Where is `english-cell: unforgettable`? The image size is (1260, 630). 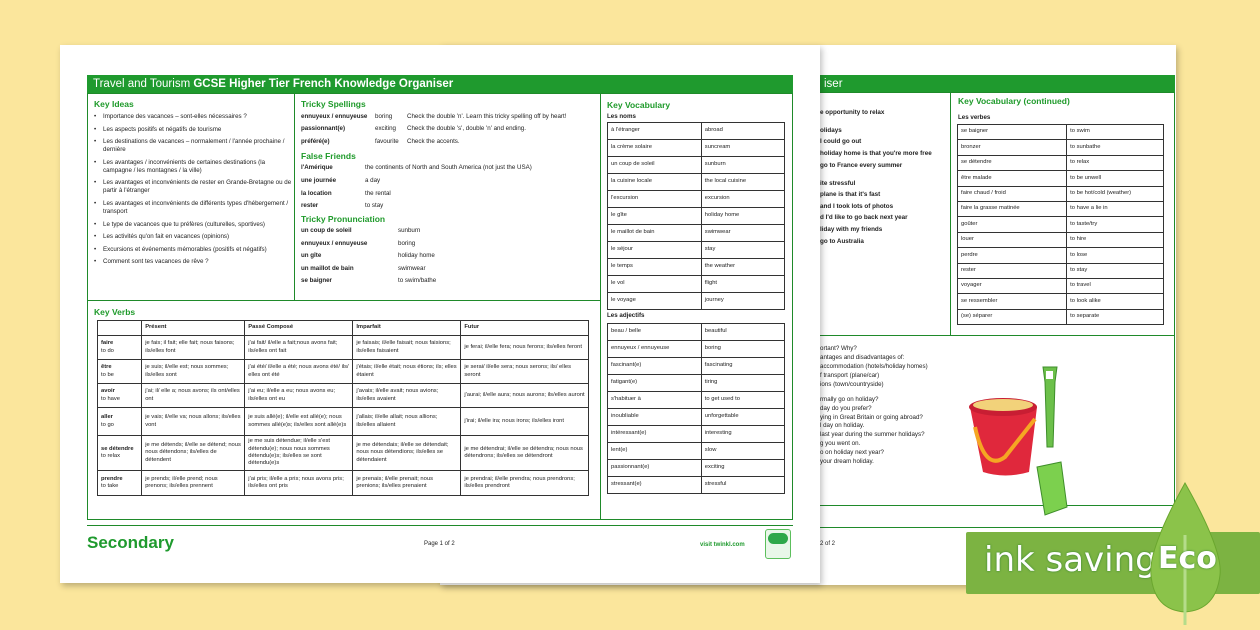
english-cell: unforgettable is located at coordinates (743, 417).